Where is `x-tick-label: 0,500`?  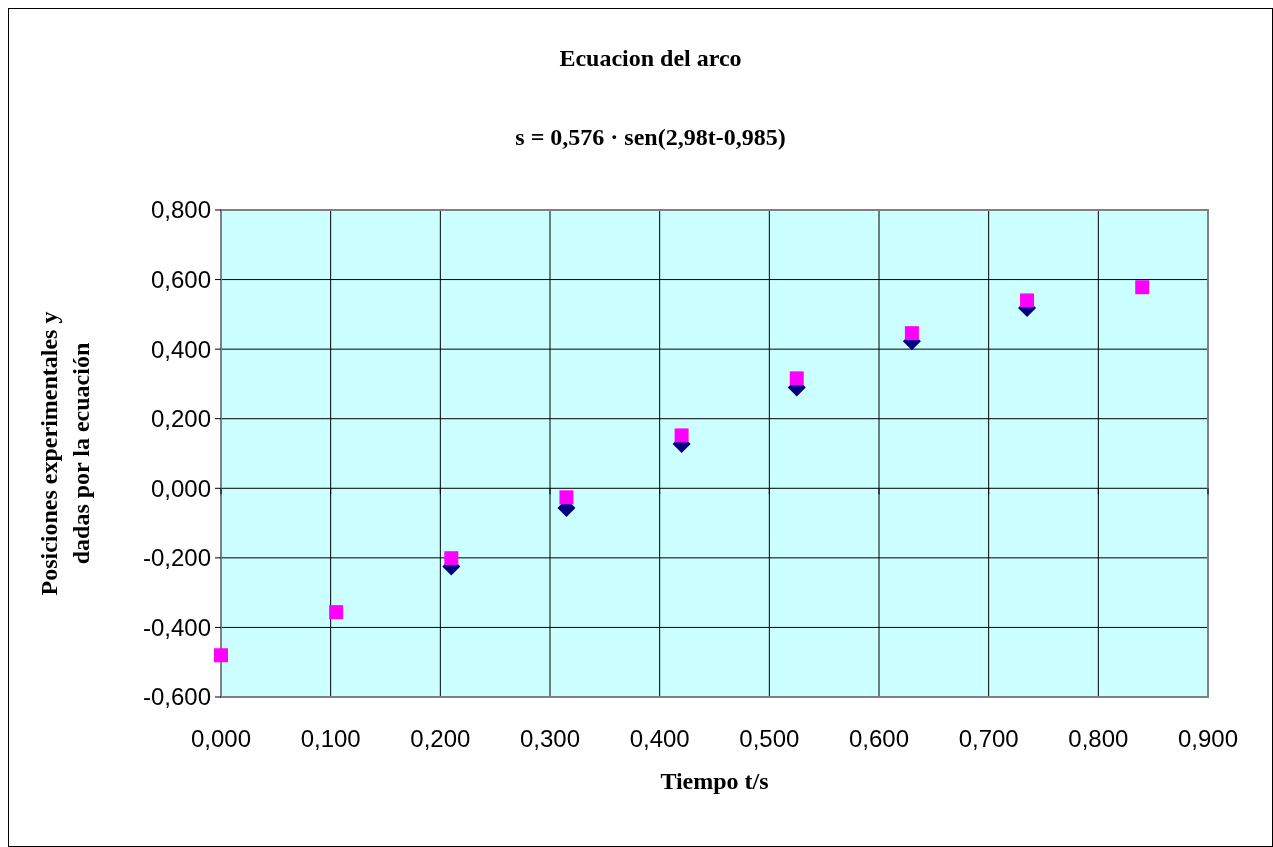
x-tick-label: 0,500 is located at coordinates (769, 738).